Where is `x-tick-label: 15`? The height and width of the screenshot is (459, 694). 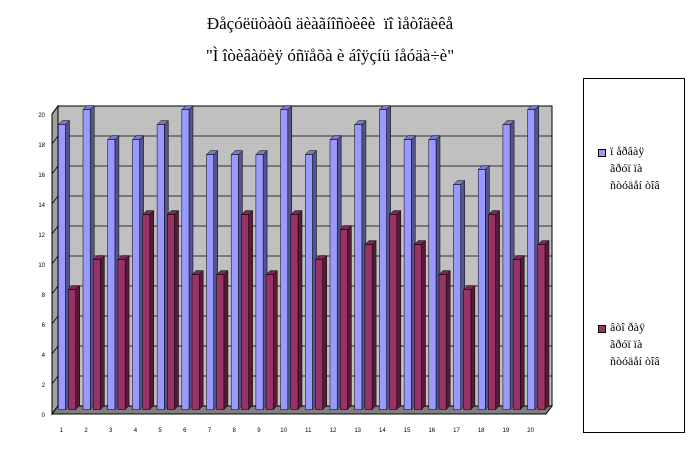
x-tick-label: 15 is located at coordinates (407, 431).